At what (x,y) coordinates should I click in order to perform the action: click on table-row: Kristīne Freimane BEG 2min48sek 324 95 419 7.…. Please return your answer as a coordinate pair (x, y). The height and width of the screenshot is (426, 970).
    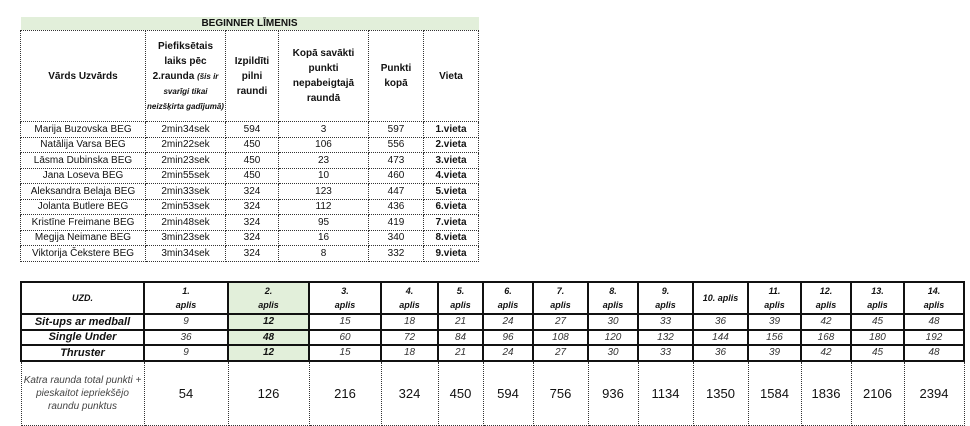
    Looking at the image, I should click on (250, 222).